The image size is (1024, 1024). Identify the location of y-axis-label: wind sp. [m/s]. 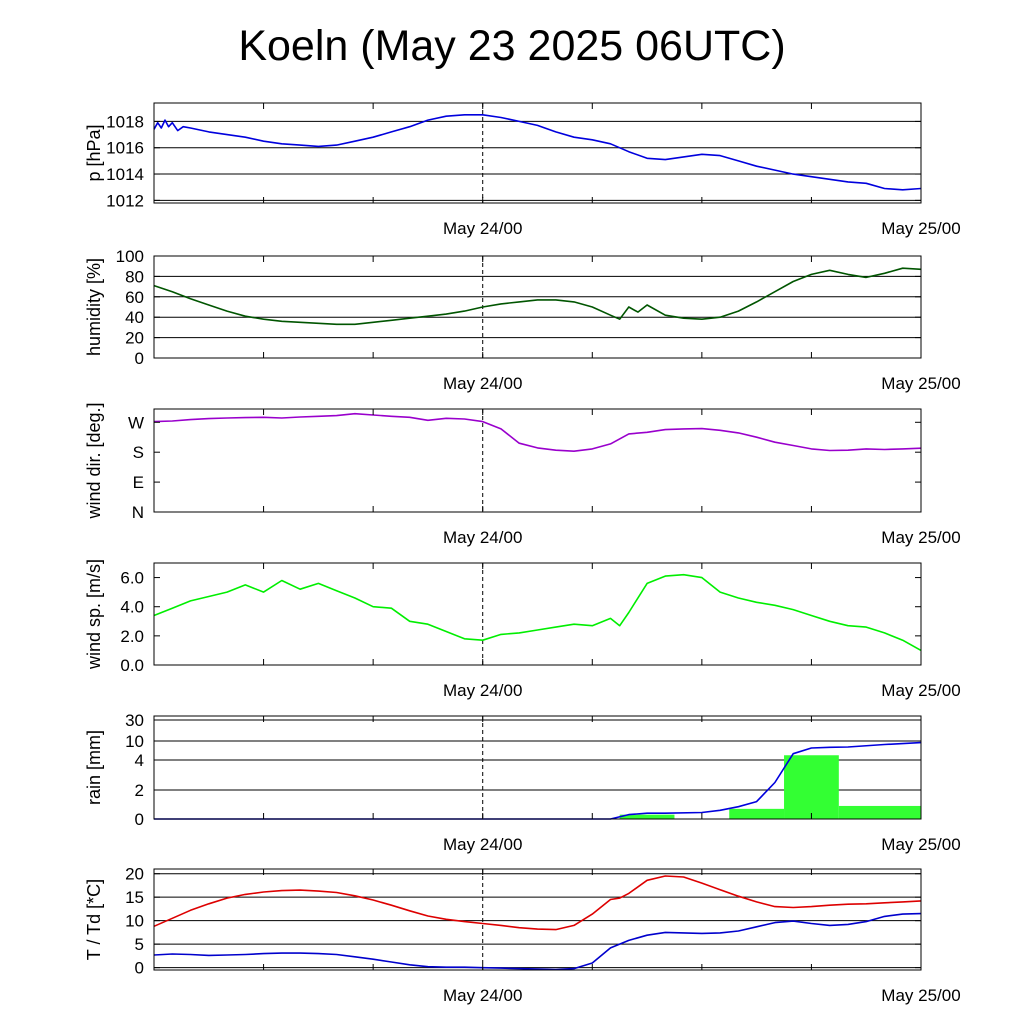
(94, 614).